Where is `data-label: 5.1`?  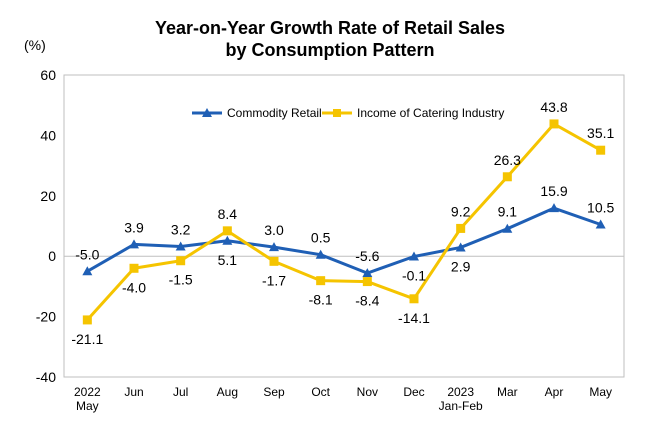 data-label: 5.1 is located at coordinates (228, 260).